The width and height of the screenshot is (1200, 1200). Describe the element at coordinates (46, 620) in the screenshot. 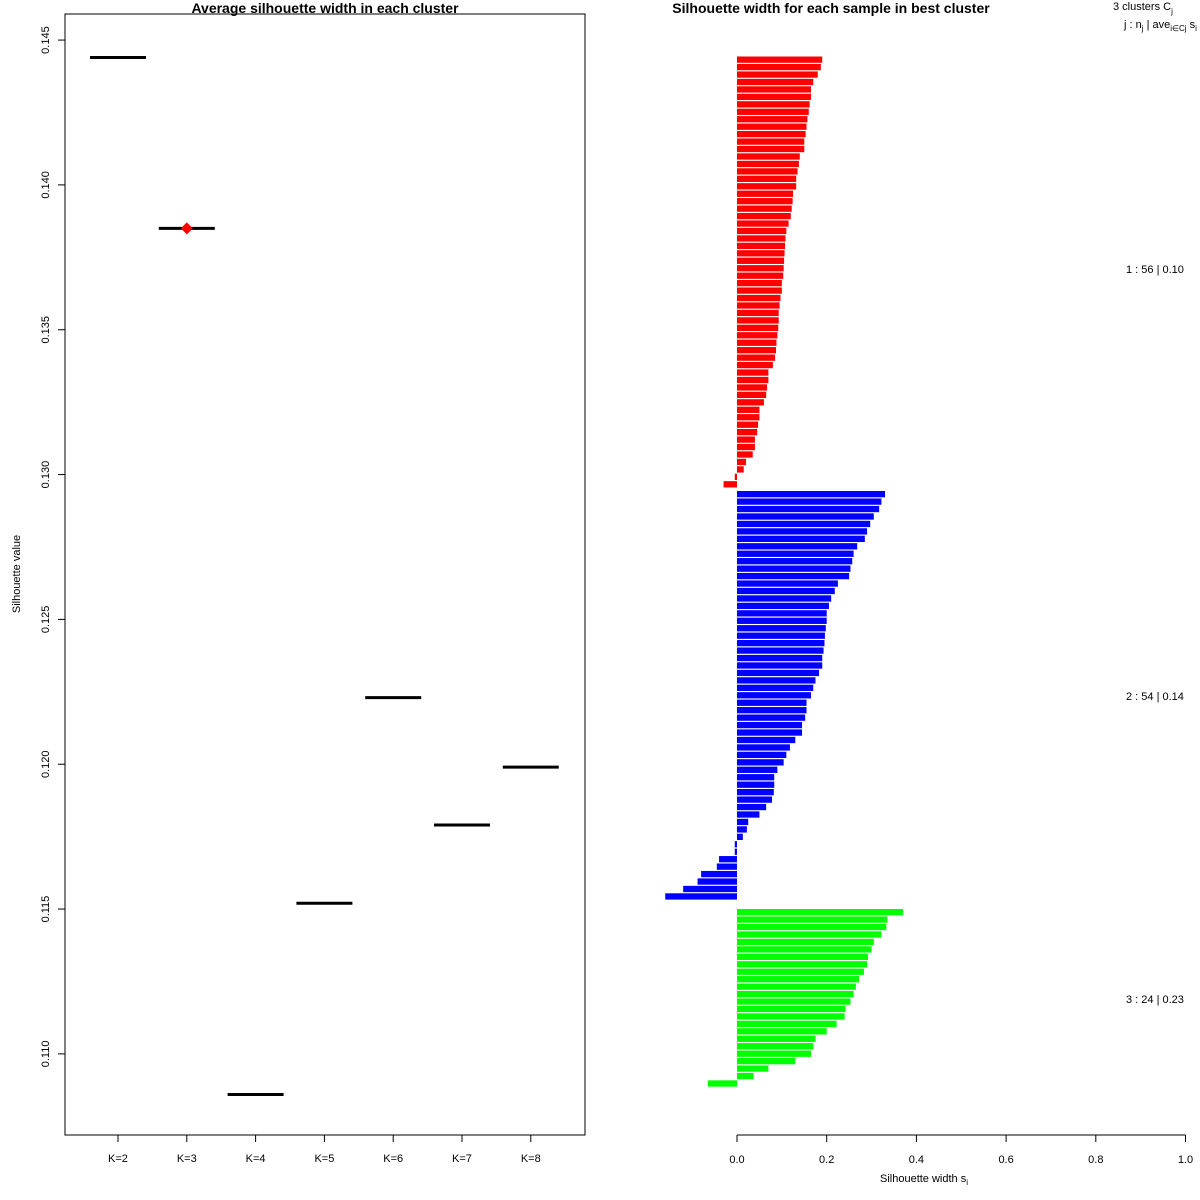

I see `left-y-tick-label: 0.125` at that location.